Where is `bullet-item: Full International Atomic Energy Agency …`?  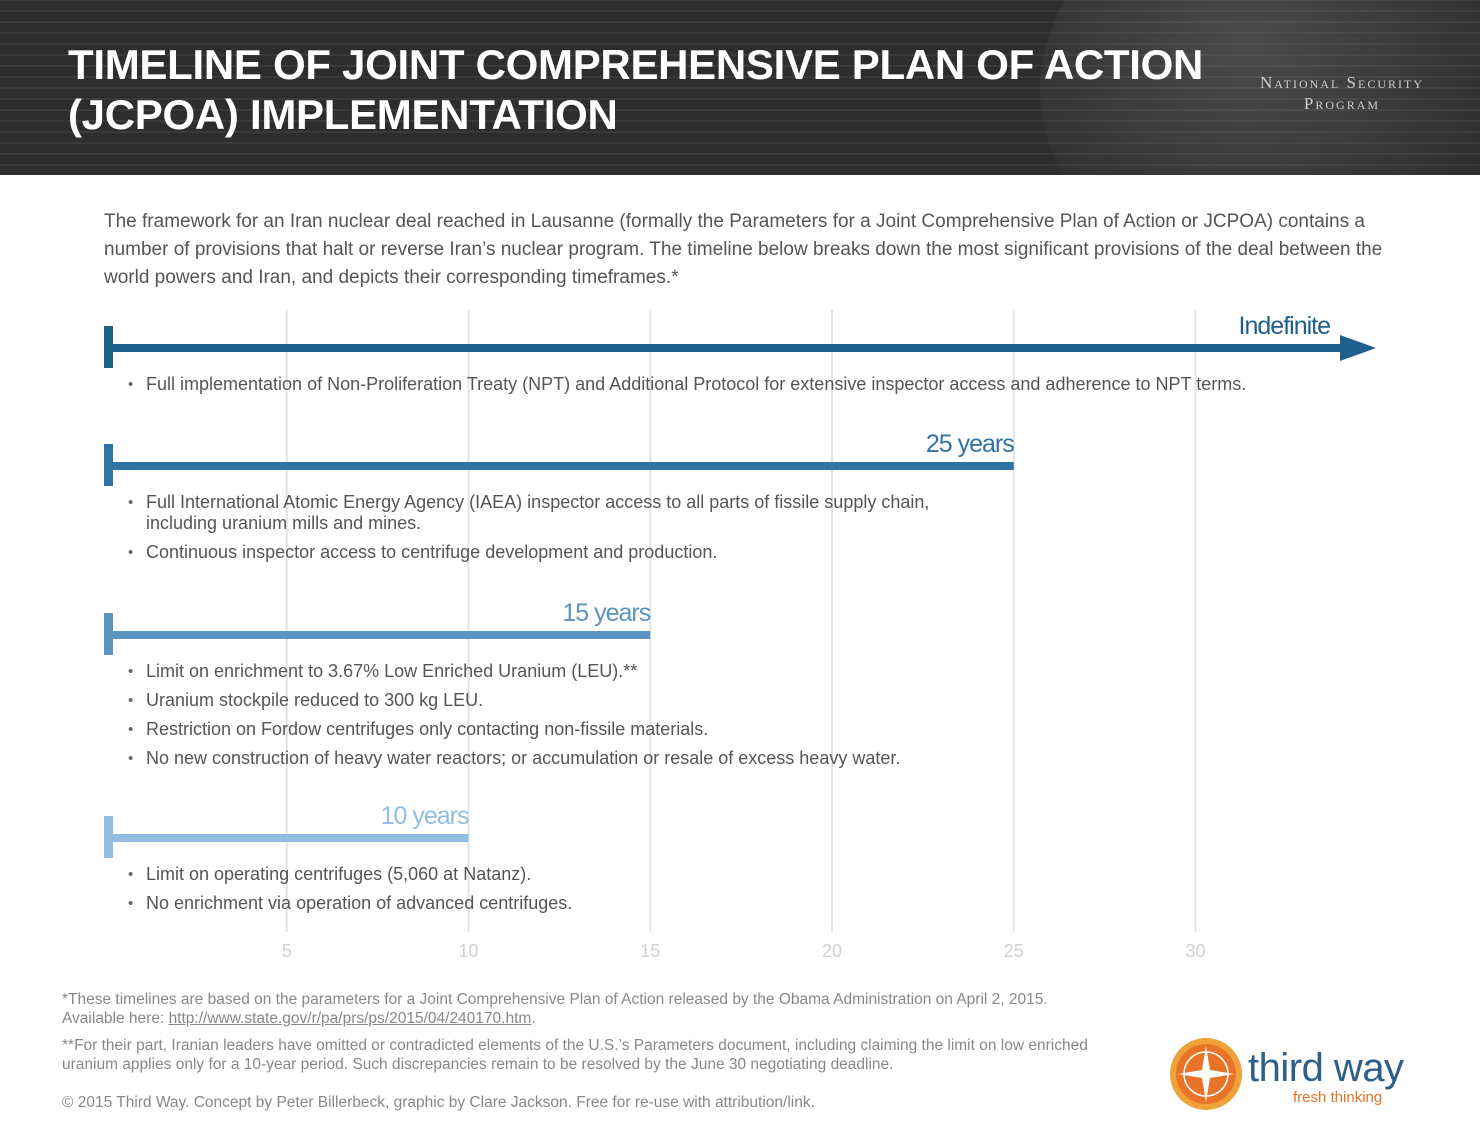
bullet-item: Full International Atomic Energy Agency … is located at coordinates (548, 513).